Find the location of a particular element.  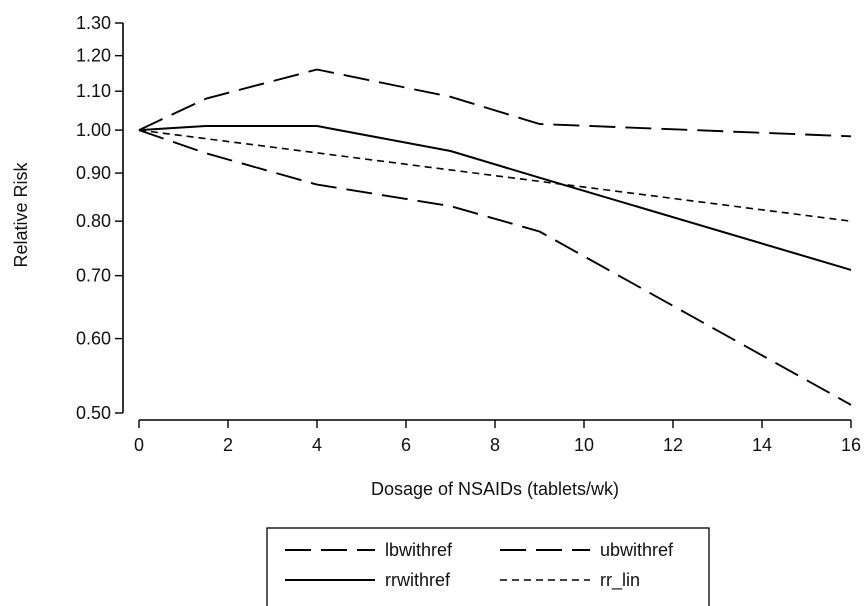

y-tick-label: 1.20 is located at coordinates (93, 56).